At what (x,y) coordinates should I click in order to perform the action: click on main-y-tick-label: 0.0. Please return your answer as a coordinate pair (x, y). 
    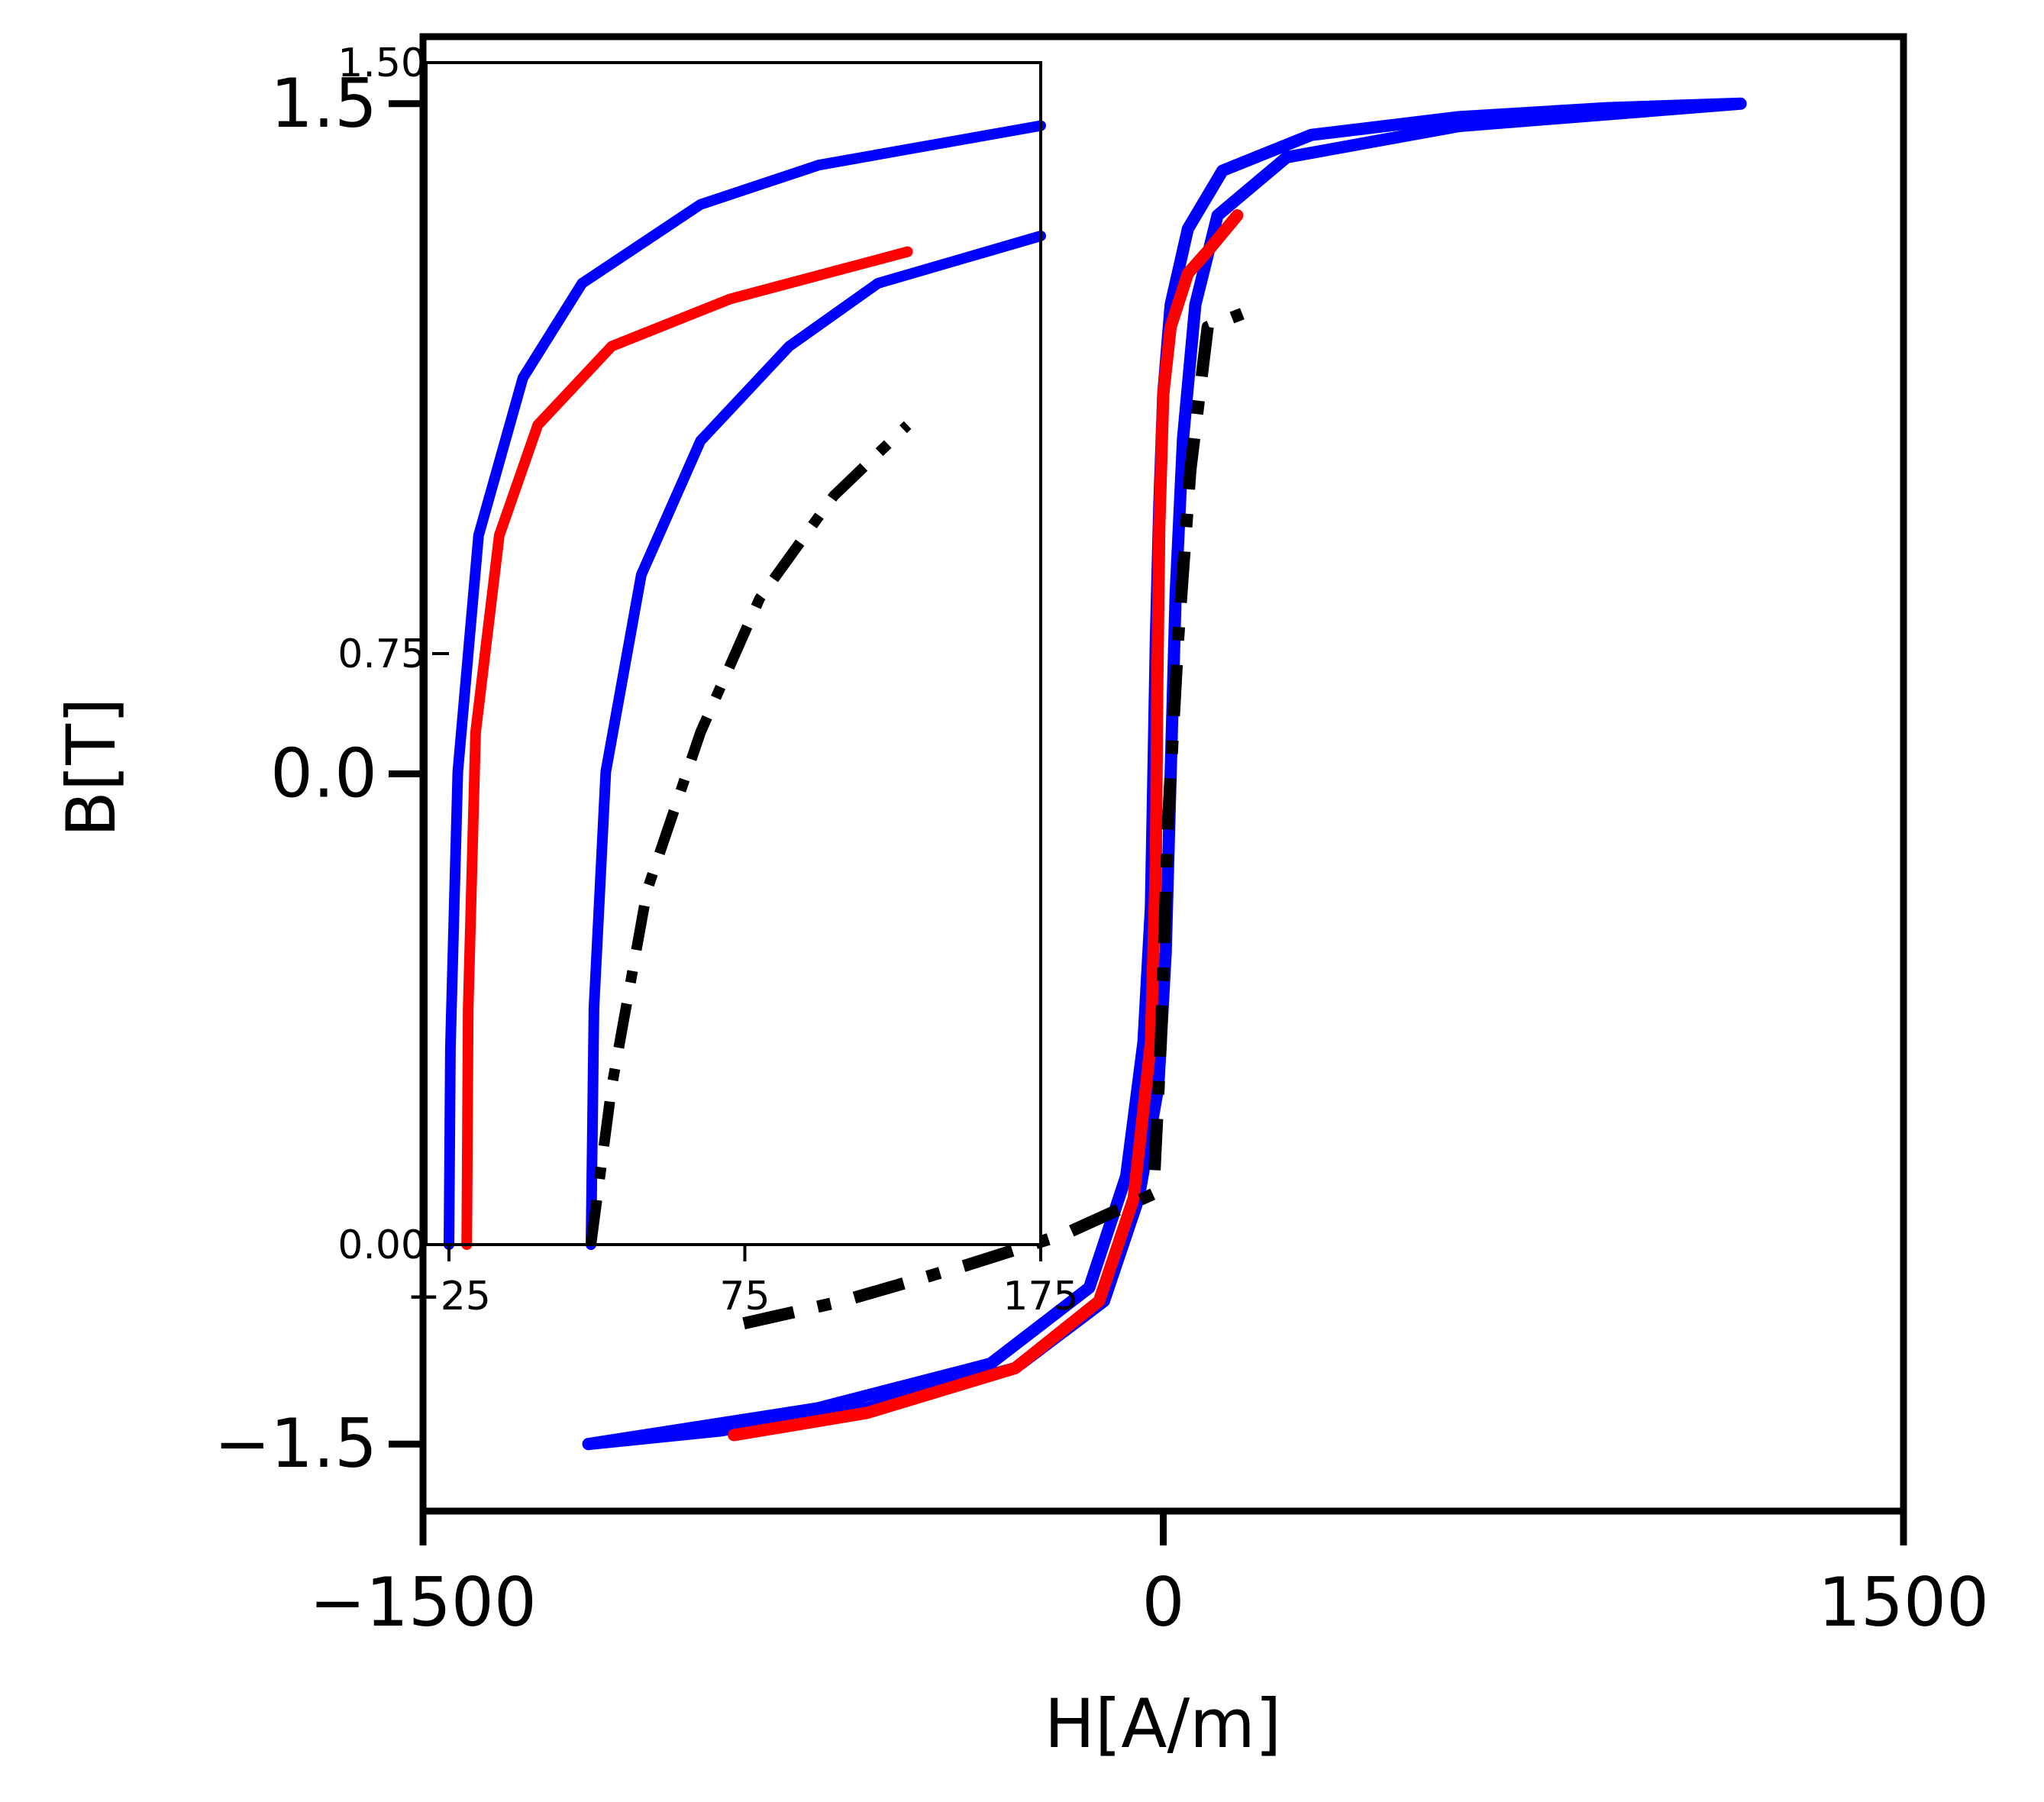
    Looking at the image, I should click on (323, 774).